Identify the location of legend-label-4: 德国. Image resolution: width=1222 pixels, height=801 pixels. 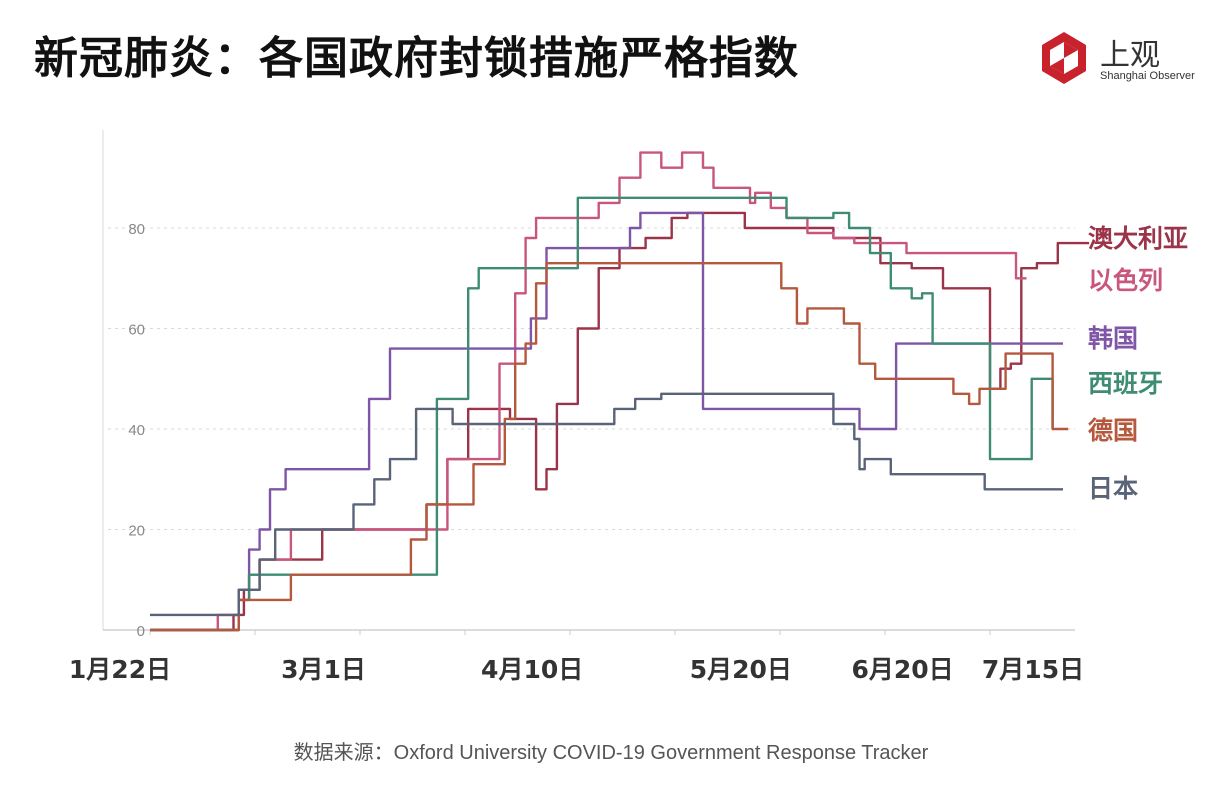
(1113, 430).